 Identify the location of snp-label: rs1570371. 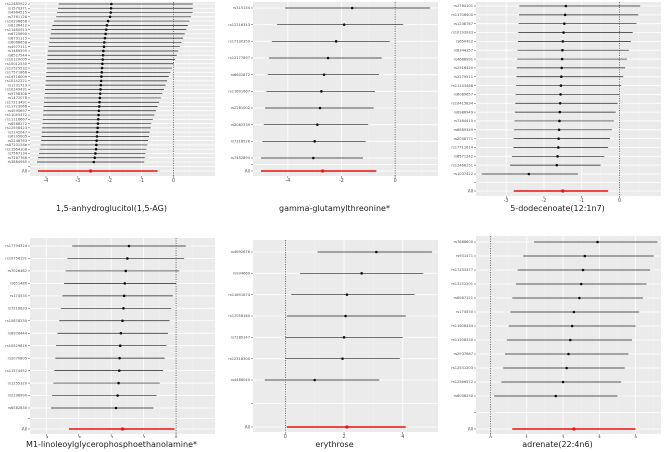
(17, 8).